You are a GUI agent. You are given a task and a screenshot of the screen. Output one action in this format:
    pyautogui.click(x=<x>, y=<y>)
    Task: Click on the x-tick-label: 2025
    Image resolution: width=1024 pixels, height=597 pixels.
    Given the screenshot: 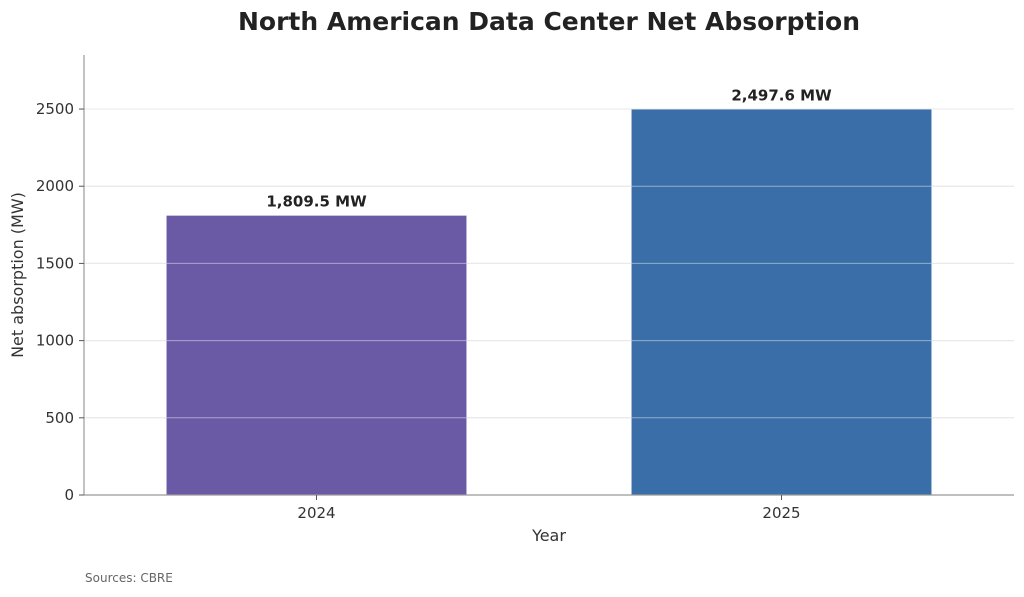 What is the action you would take?
    pyautogui.click(x=781, y=513)
    